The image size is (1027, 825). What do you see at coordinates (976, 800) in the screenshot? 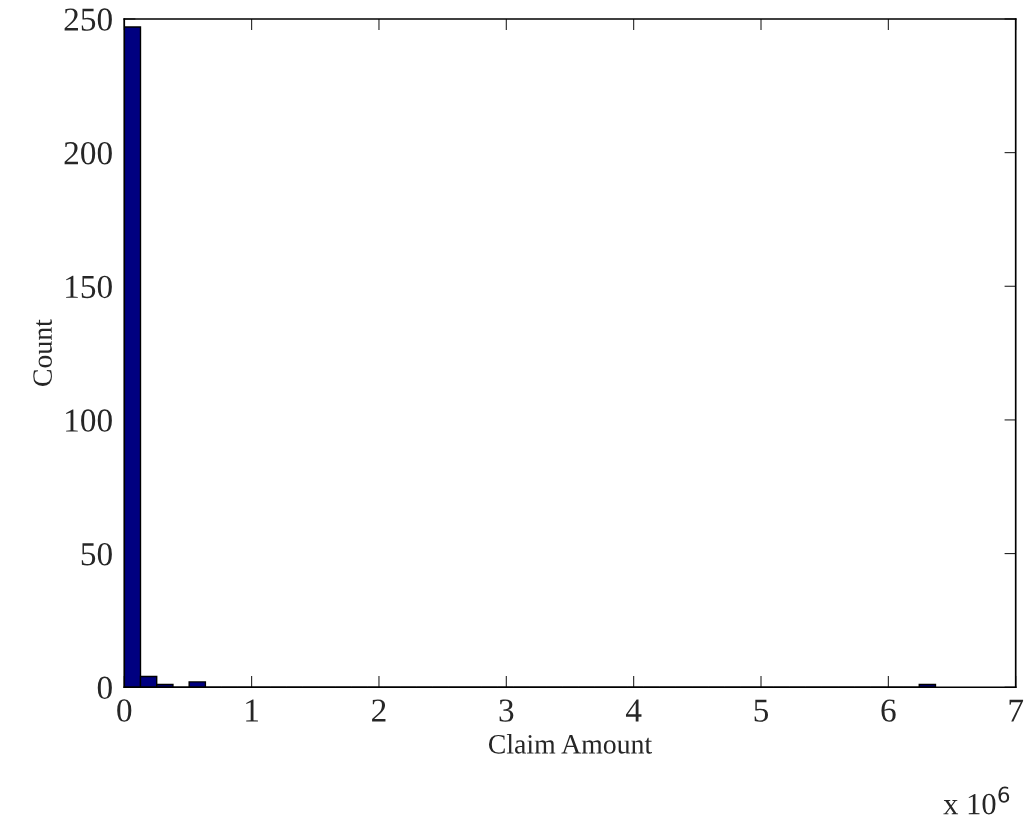
I see `text: x 10$^{6}$` at bounding box center [976, 800].